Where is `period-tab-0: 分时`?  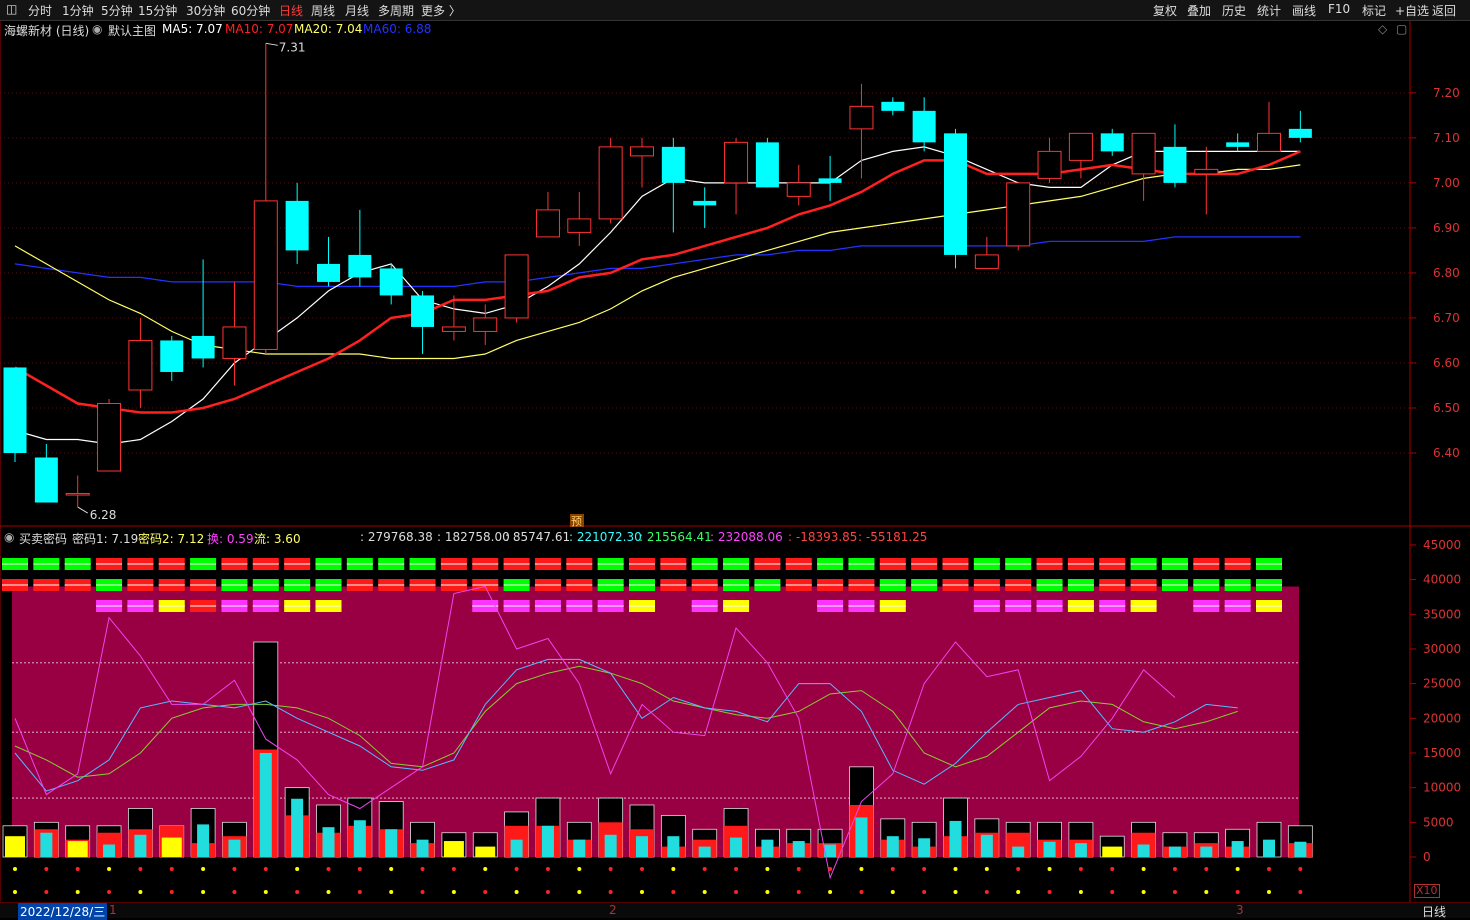 period-tab-0: 分时 is located at coordinates (40, 11).